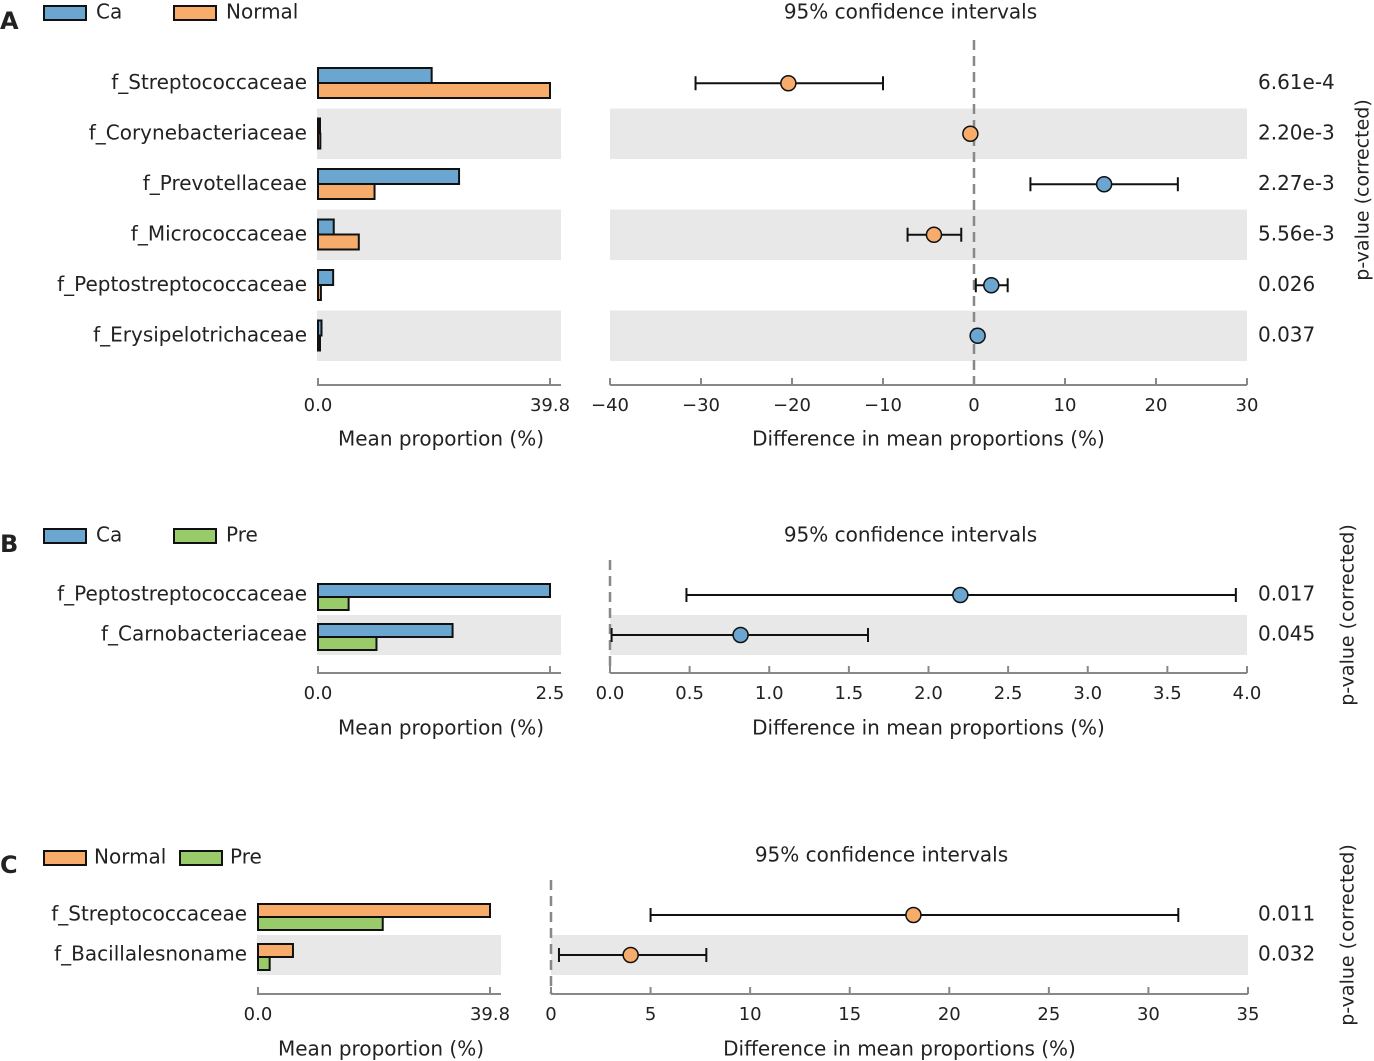 The width and height of the screenshot is (1374, 1061). What do you see at coordinates (1296, 233) in the screenshot?
I see `p-value: 5.56e-3` at bounding box center [1296, 233].